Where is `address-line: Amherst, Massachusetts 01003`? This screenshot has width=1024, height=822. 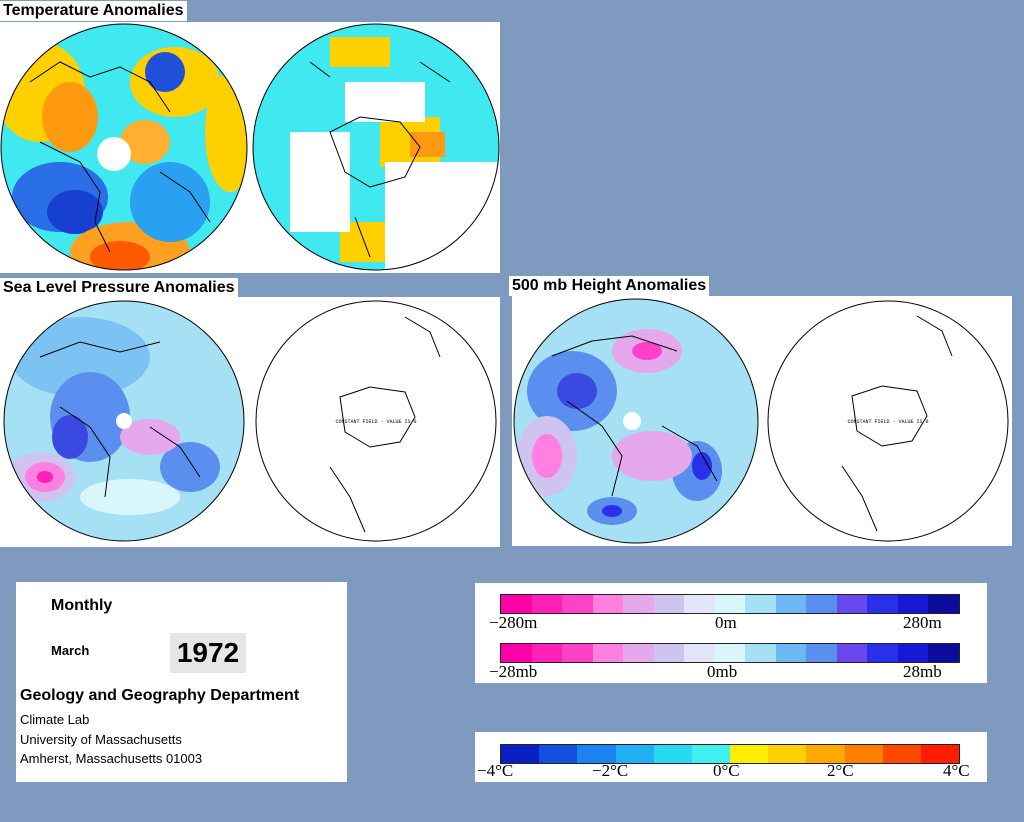 address-line: Amherst, Massachusetts 01003 is located at coordinates (111, 758).